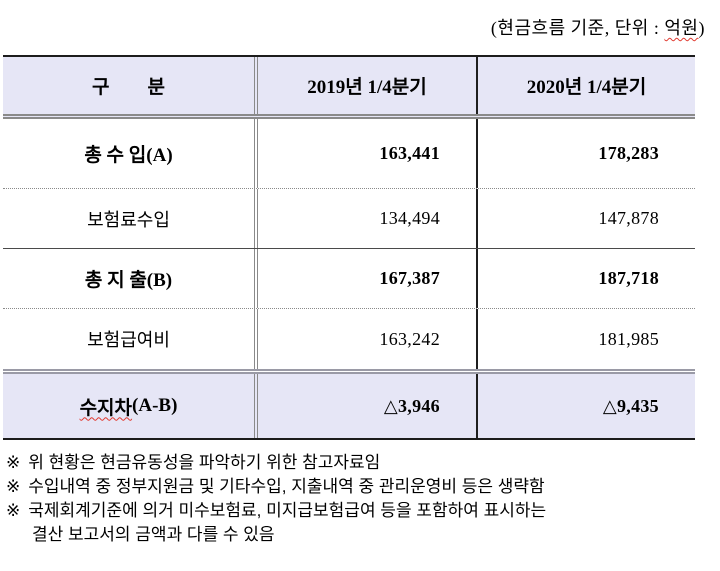 Image resolution: width=720 pixels, height=571 pixels. I want to click on table-row-balance: 수지차 (A-B) △3,946 △9,435, so click(349, 406).